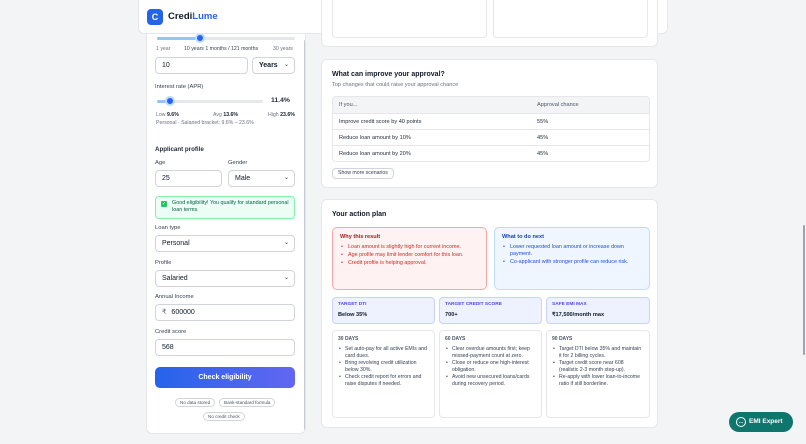 Image resolution: width=806 pixels, height=444 pixels. I want to click on tenure-slider, so click(226, 38).